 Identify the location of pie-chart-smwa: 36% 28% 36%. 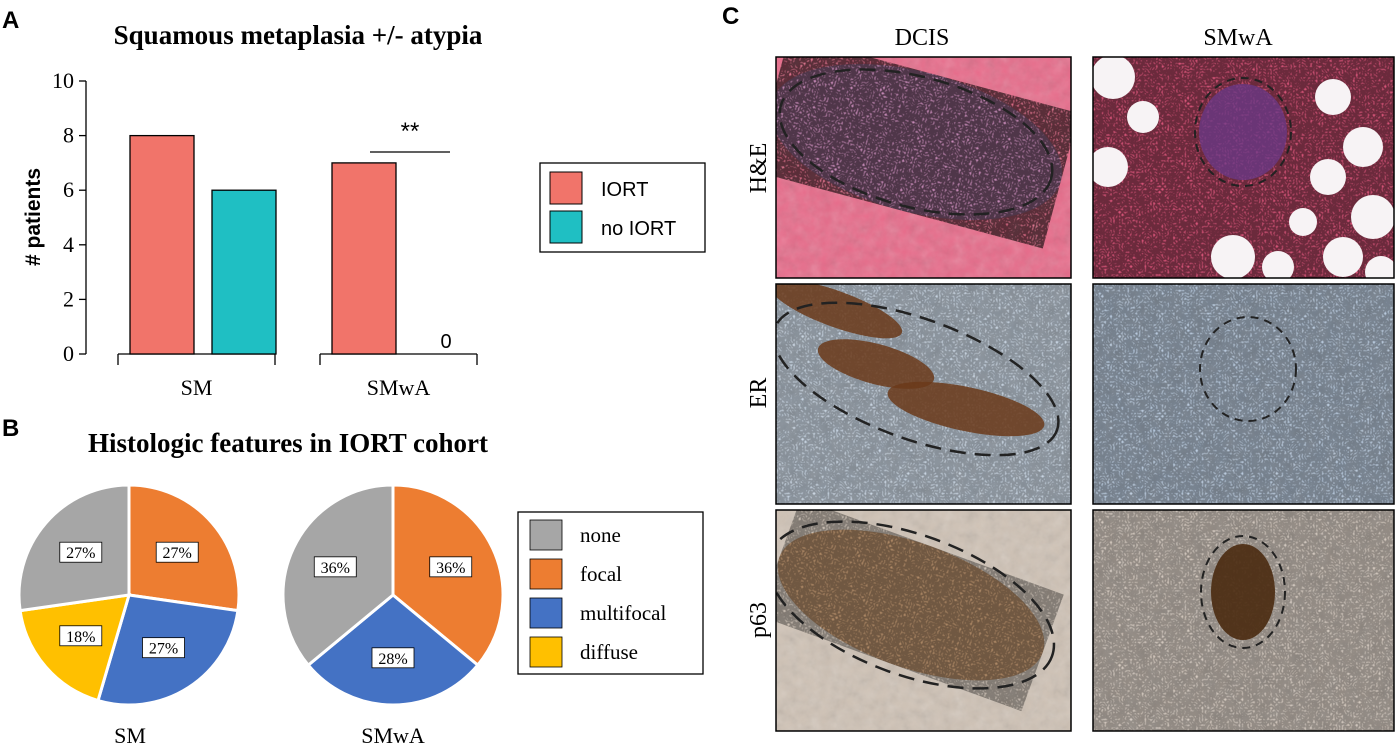
(393, 595).